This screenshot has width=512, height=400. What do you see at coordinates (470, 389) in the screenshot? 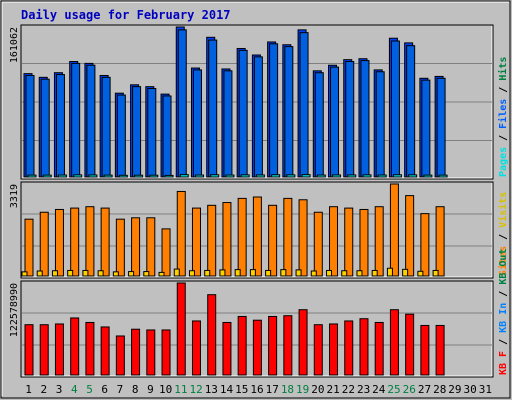
I see `x-tick-label: 30` at bounding box center [470, 389].